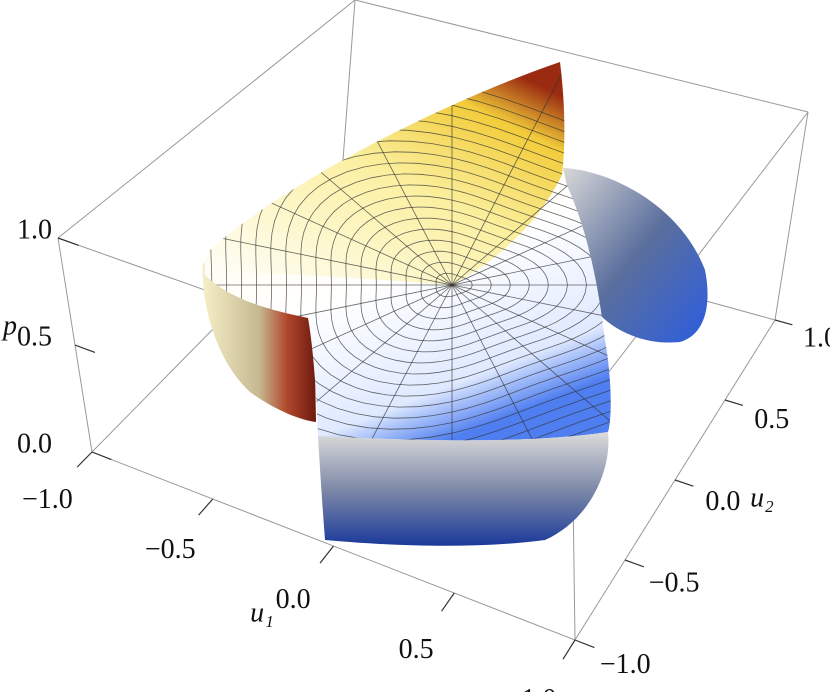 This screenshot has width=830, height=692. I want to click on y-tick-label: 0.5, so click(771, 419).